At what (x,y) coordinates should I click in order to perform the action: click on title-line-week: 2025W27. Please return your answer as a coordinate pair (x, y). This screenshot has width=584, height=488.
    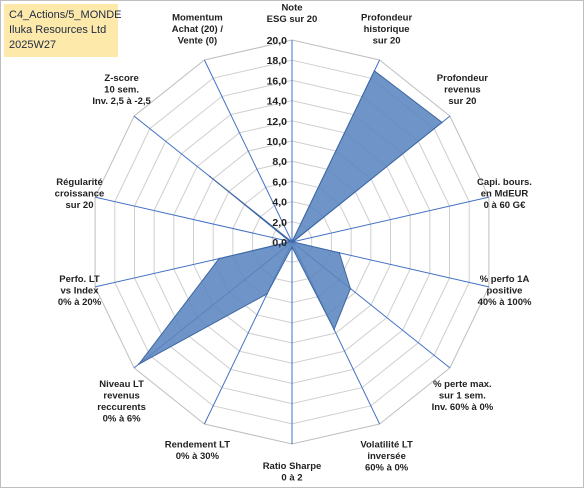
    Looking at the image, I should click on (33, 45).